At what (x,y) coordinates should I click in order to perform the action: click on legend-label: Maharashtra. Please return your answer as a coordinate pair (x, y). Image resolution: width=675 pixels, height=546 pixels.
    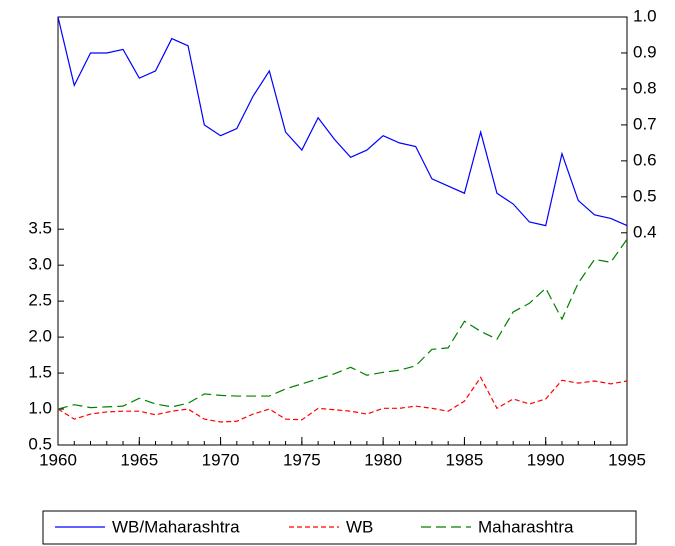
    Looking at the image, I should click on (526, 526).